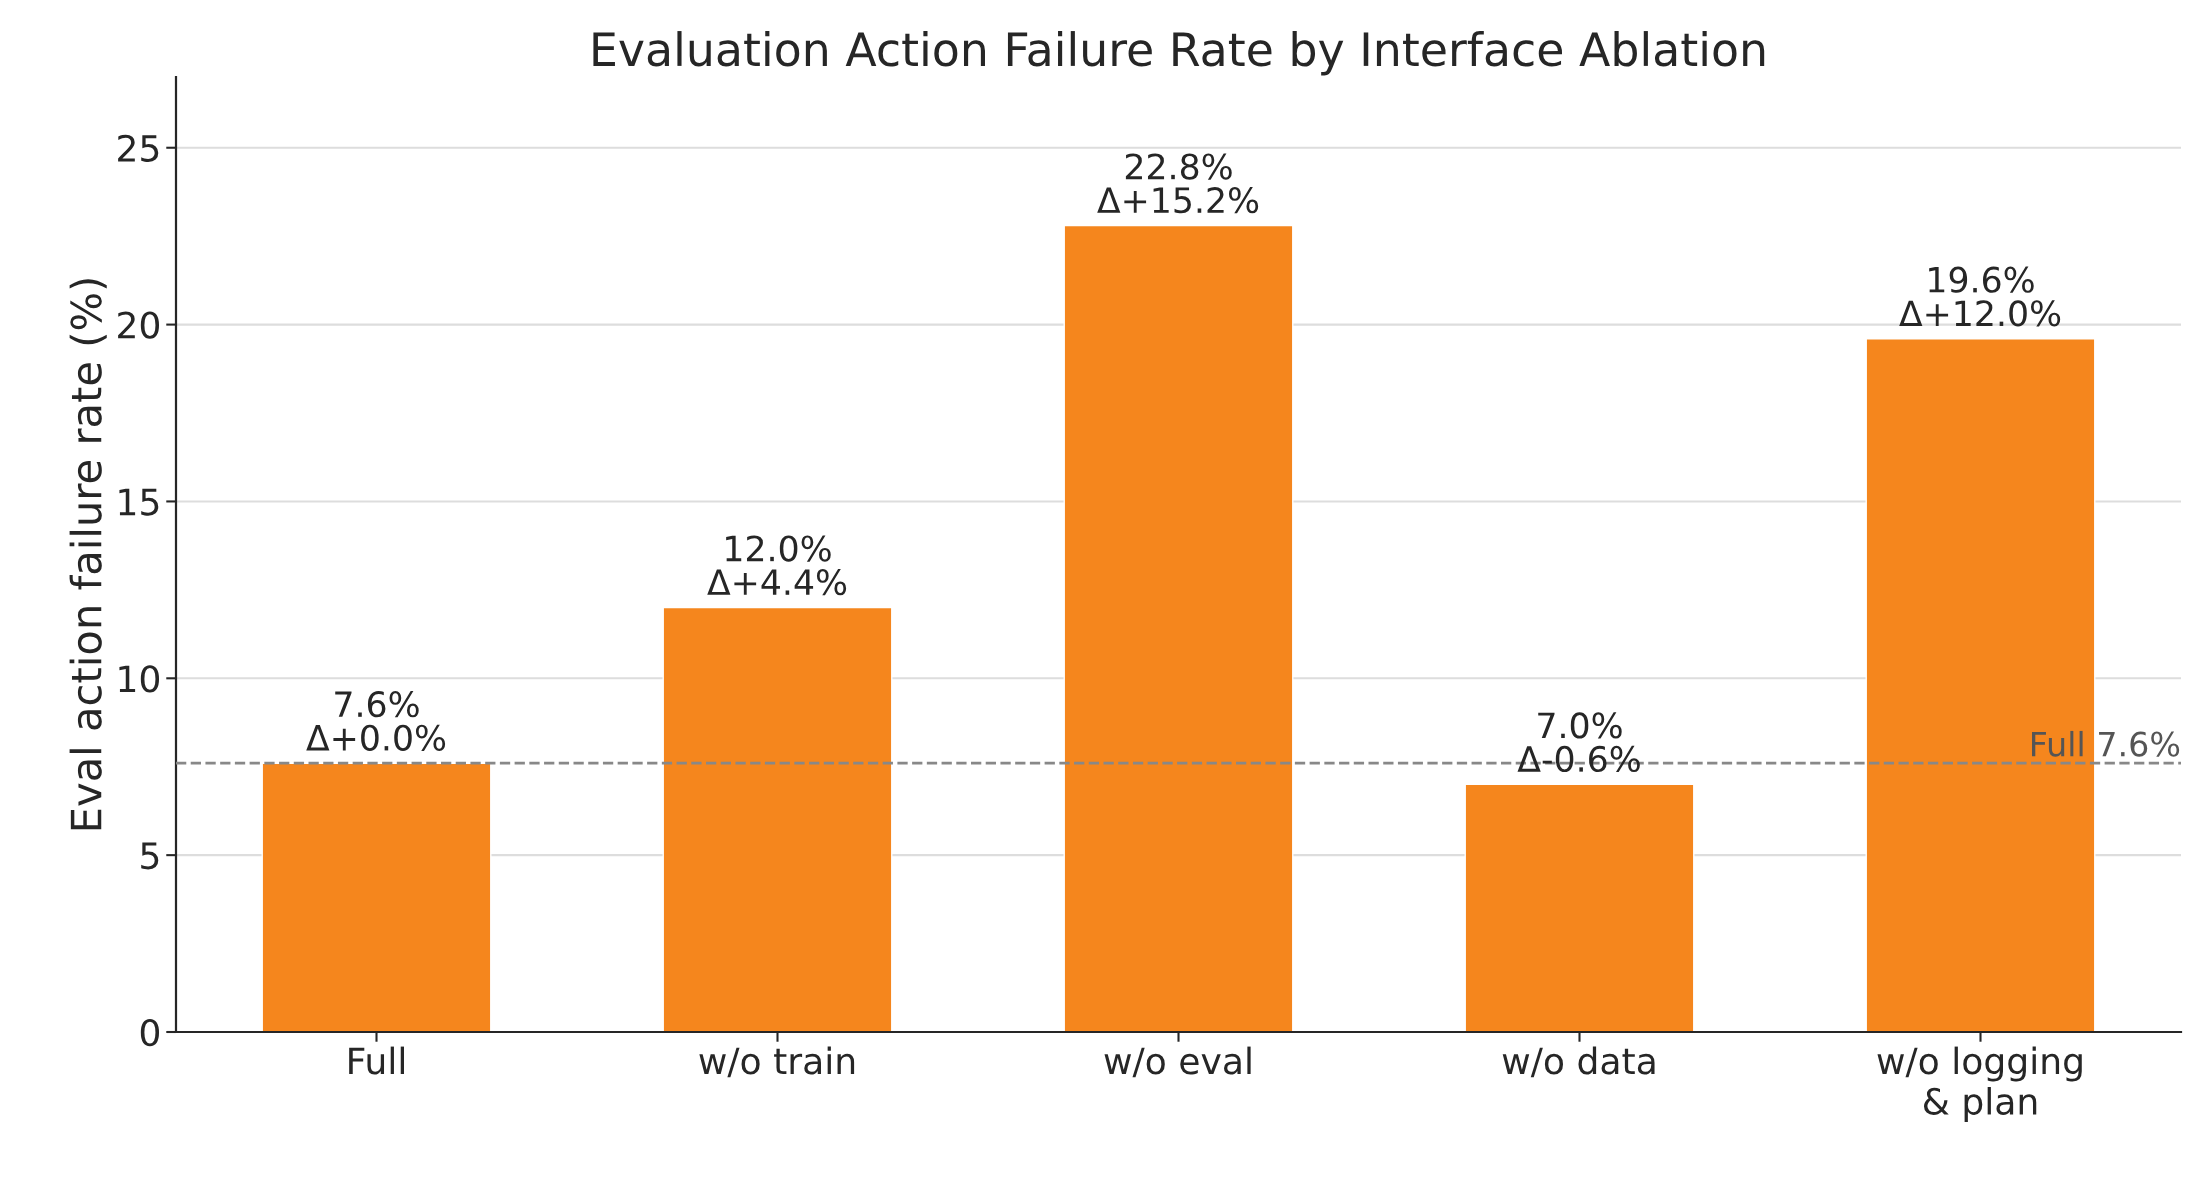 Image resolution: width=2192 pixels, height=1183 pixels. What do you see at coordinates (1578, 1062) in the screenshot?
I see `x-tick-label: w/o data` at bounding box center [1578, 1062].